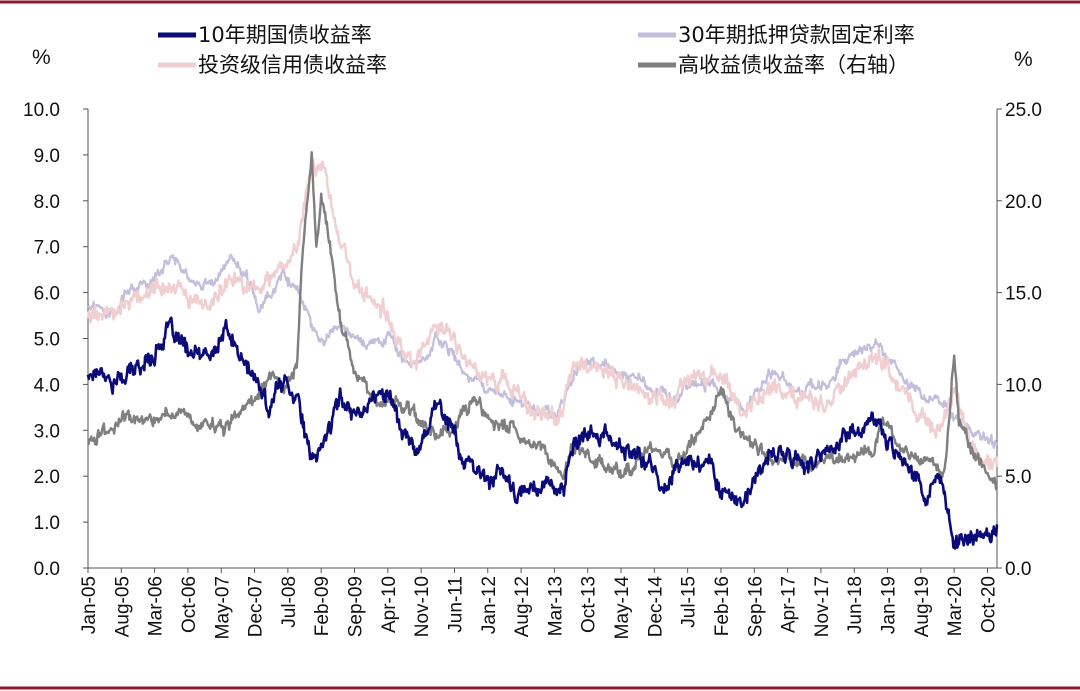 Image resolution: width=1080 pixels, height=691 pixels. Describe the element at coordinates (789, 604) in the screenshot. I see `x-tick-label: Apr-17` at that location.